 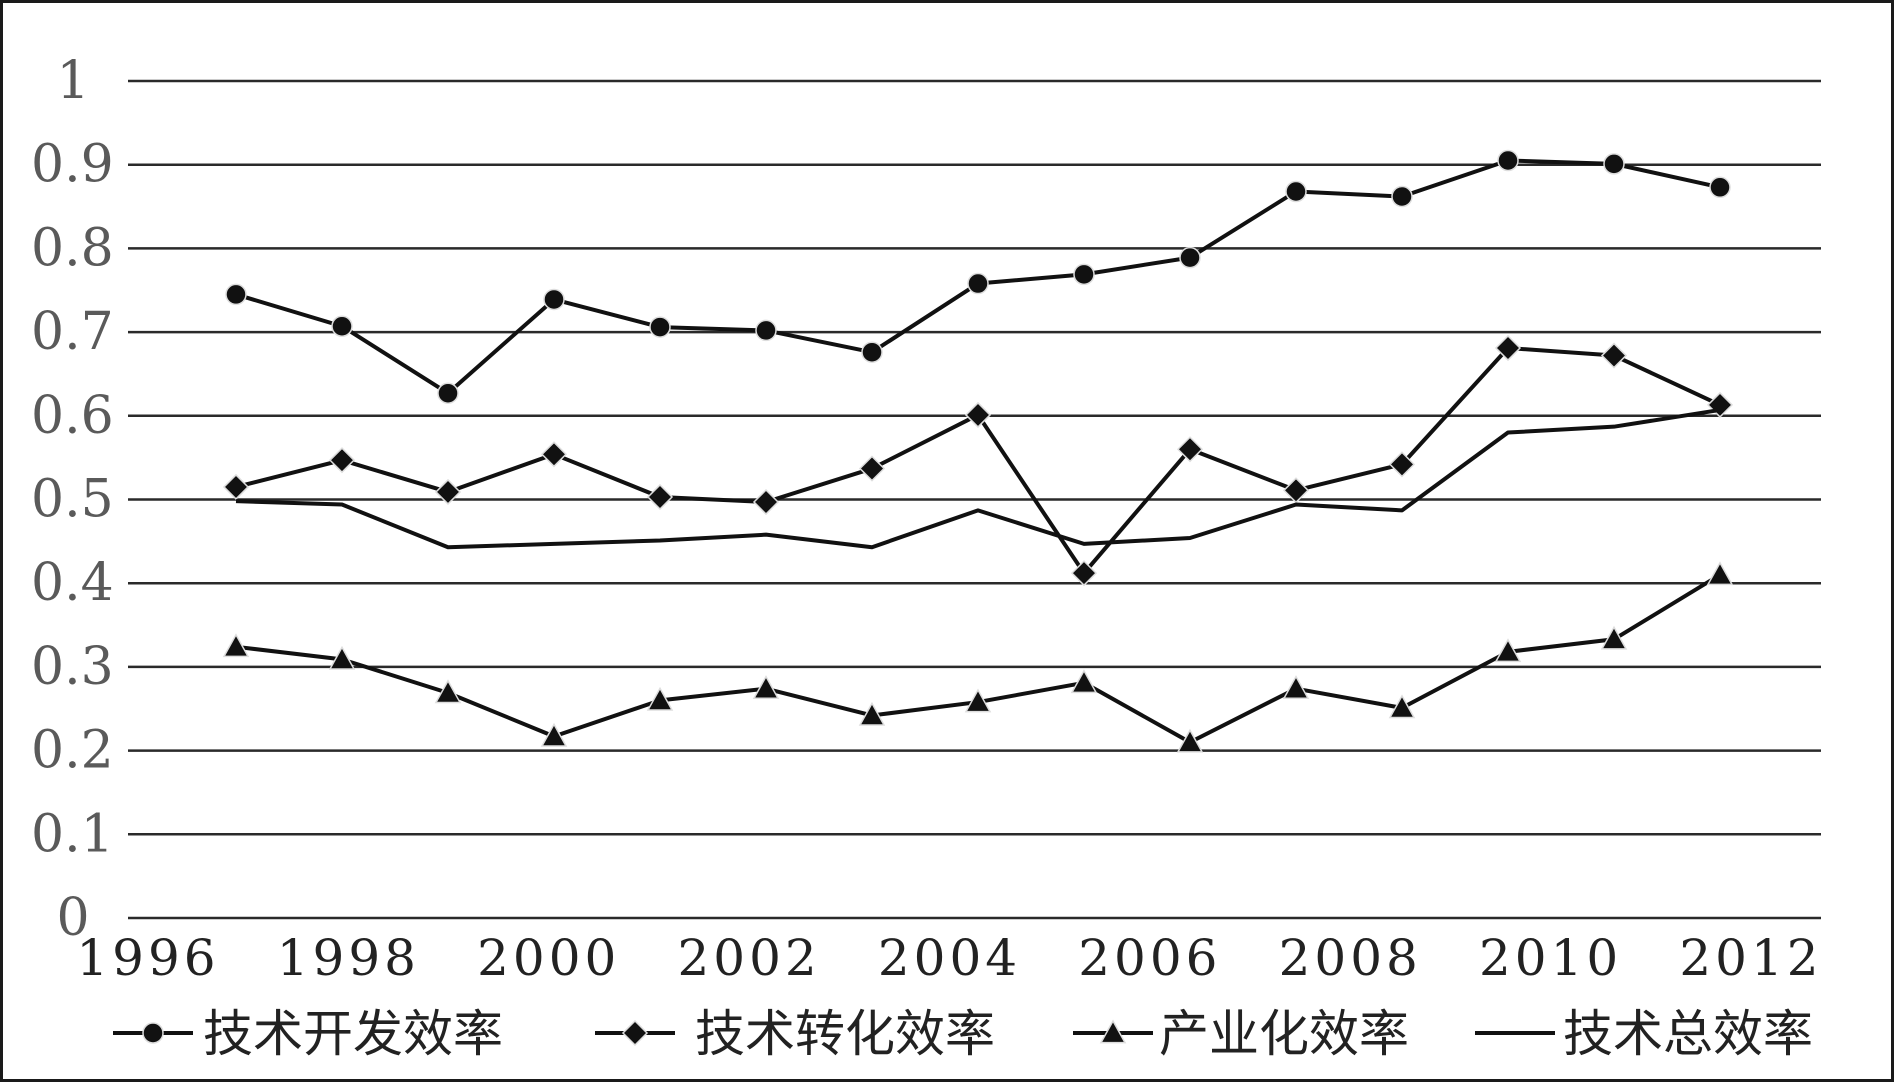 I want to click on y-tick-label: 1, so click(x=72, y=81).